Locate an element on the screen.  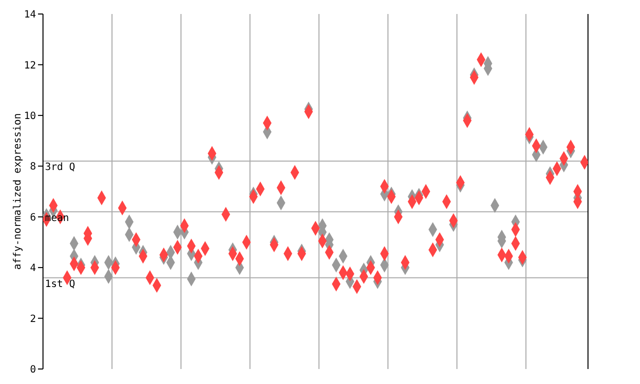
y-tick-label: 8 is located at coordinates (33, 167).